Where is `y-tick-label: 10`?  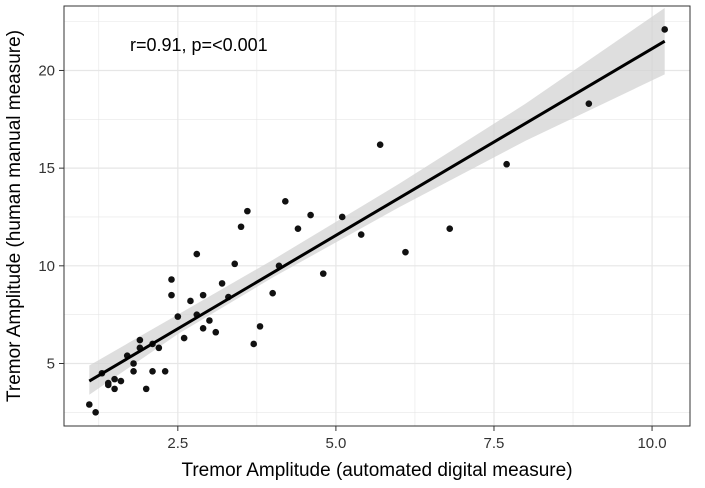
y-tick-label: 10 is located at coordinates (46, 266).